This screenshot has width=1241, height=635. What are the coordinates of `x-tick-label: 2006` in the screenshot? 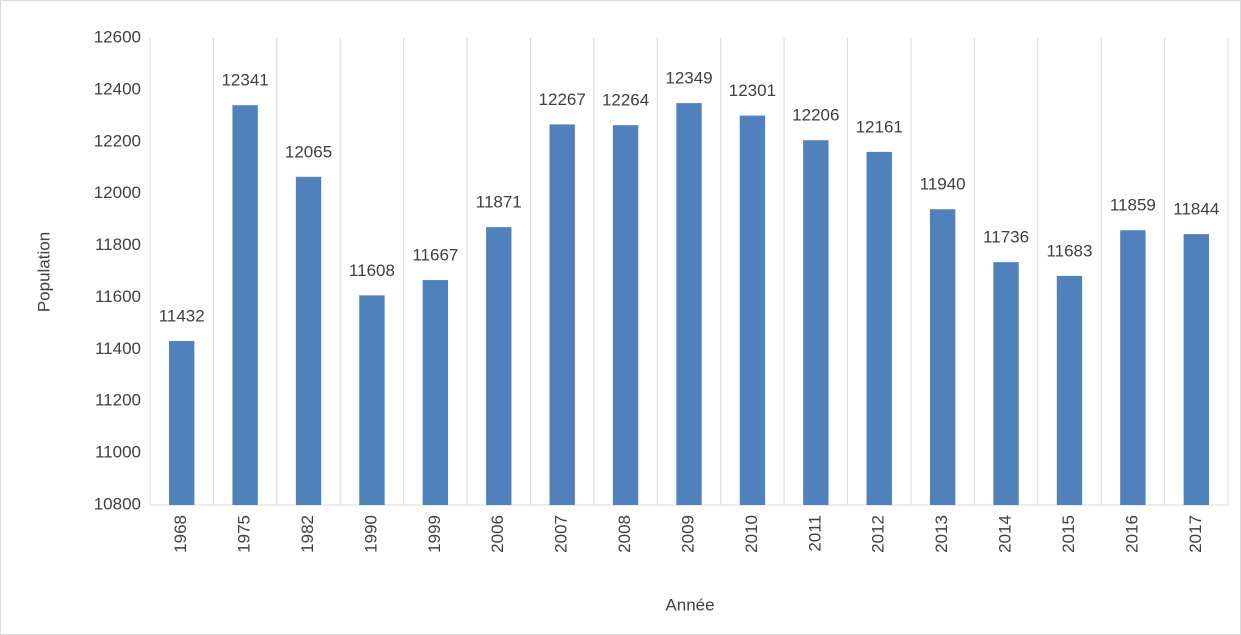 It's located at (497, 534).